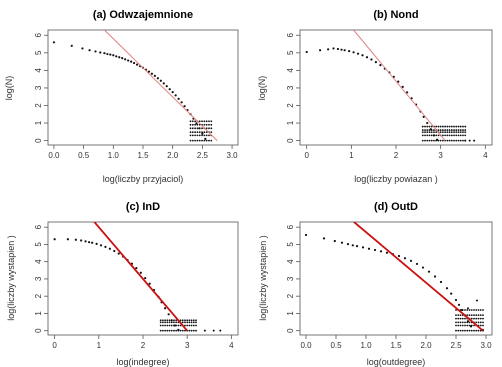  What do you see at coordinates (396, 155) in the screenshot?
I see `panel-b-x-tick-label: 2` at bounding box center [396, 155].